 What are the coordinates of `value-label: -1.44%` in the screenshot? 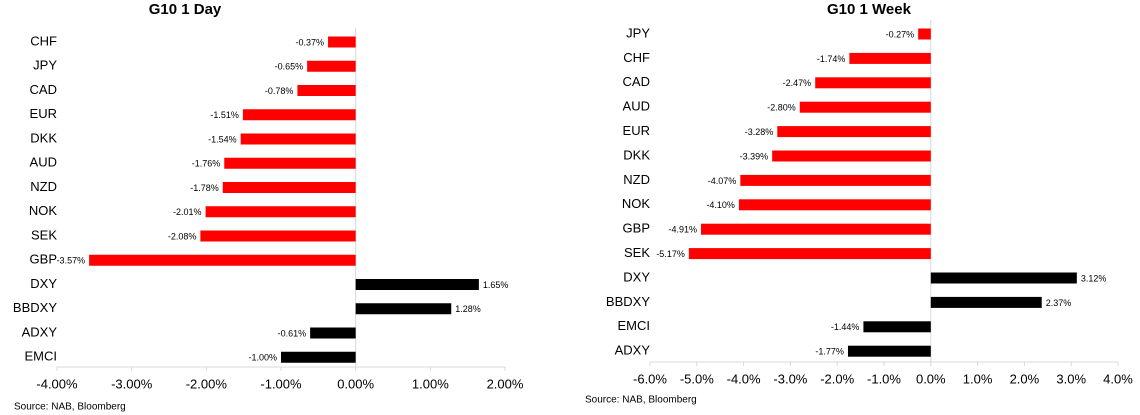 It's located at (845, 327).